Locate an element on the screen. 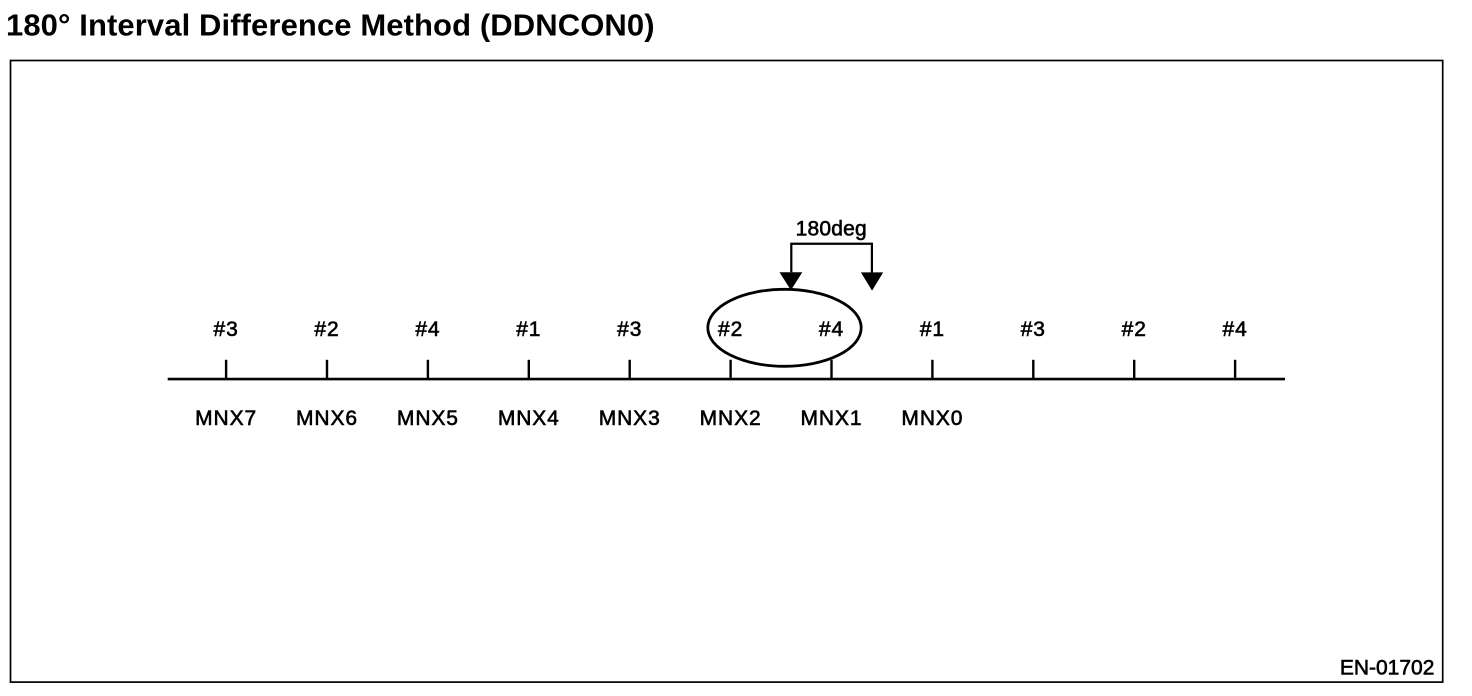 This screenshot has height=696, width=1472. svg-text: MNX6 is located at coordinates (327, 418).